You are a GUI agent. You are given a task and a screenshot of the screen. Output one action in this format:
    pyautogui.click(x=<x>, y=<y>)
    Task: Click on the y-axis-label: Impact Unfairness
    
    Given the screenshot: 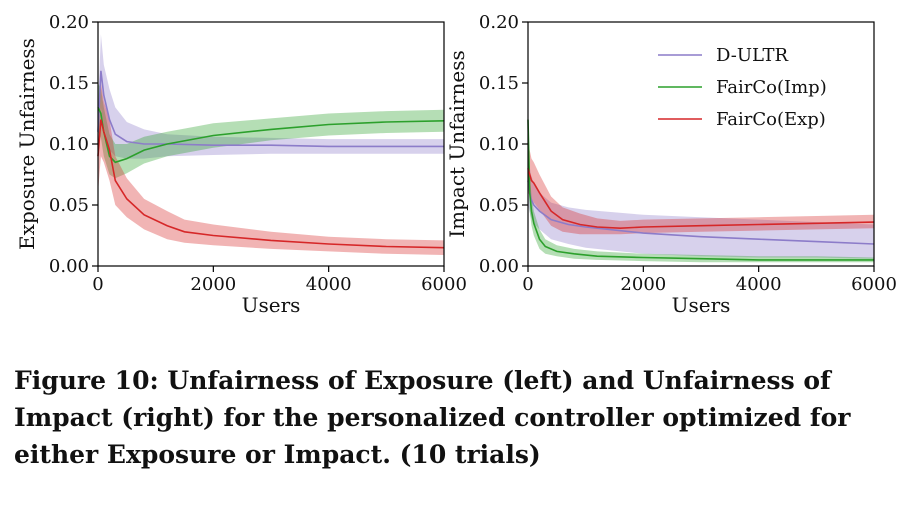 What is the action you would take?
    pyautogui.click(x=457, y=143)
    